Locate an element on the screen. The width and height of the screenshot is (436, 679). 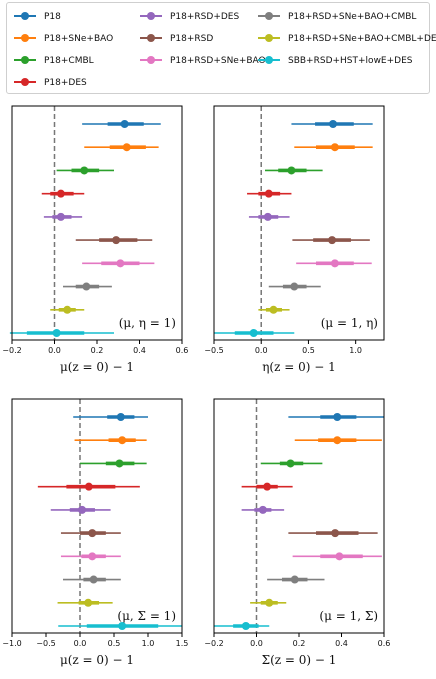
legend-item: P18+RSD is located at coordinates (176, 39).